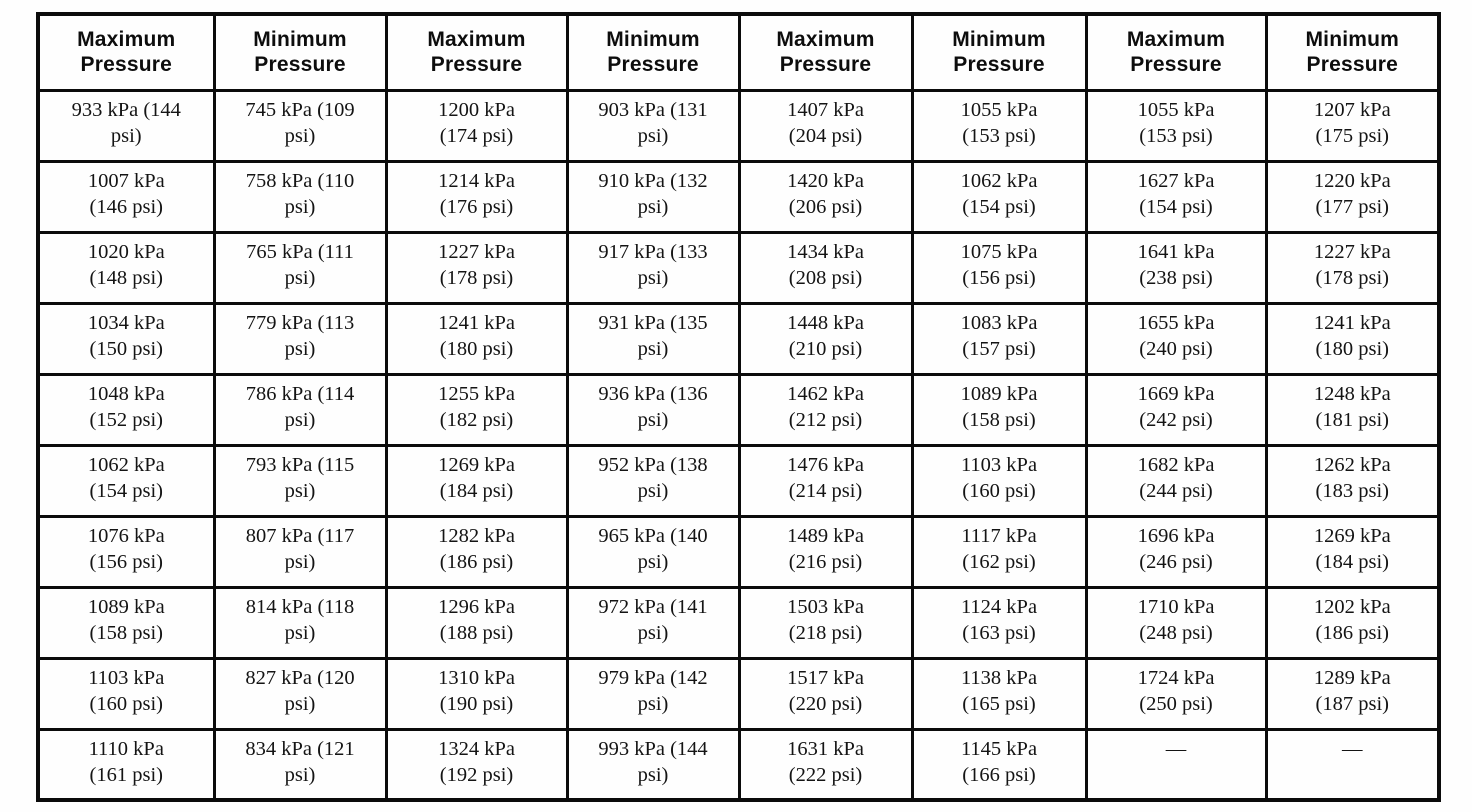 The width and height of the screenshot is (1472, 812). What do you see at coordinates (300, 480) in the screenshot?
I see `table-cell: 793 kPa (115 psi)` at bounding box center [300, 480].